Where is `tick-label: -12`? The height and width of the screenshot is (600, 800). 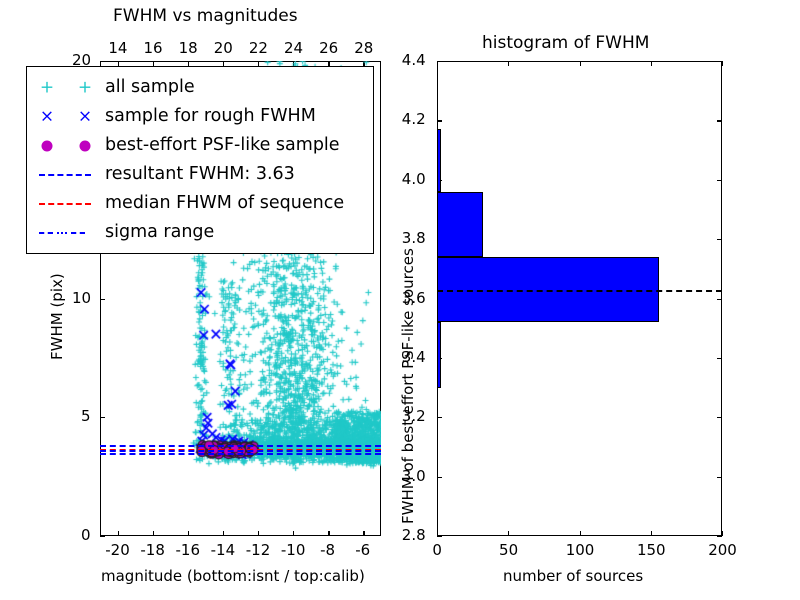
tick-label: -12 is located at coordinates (258, 550).